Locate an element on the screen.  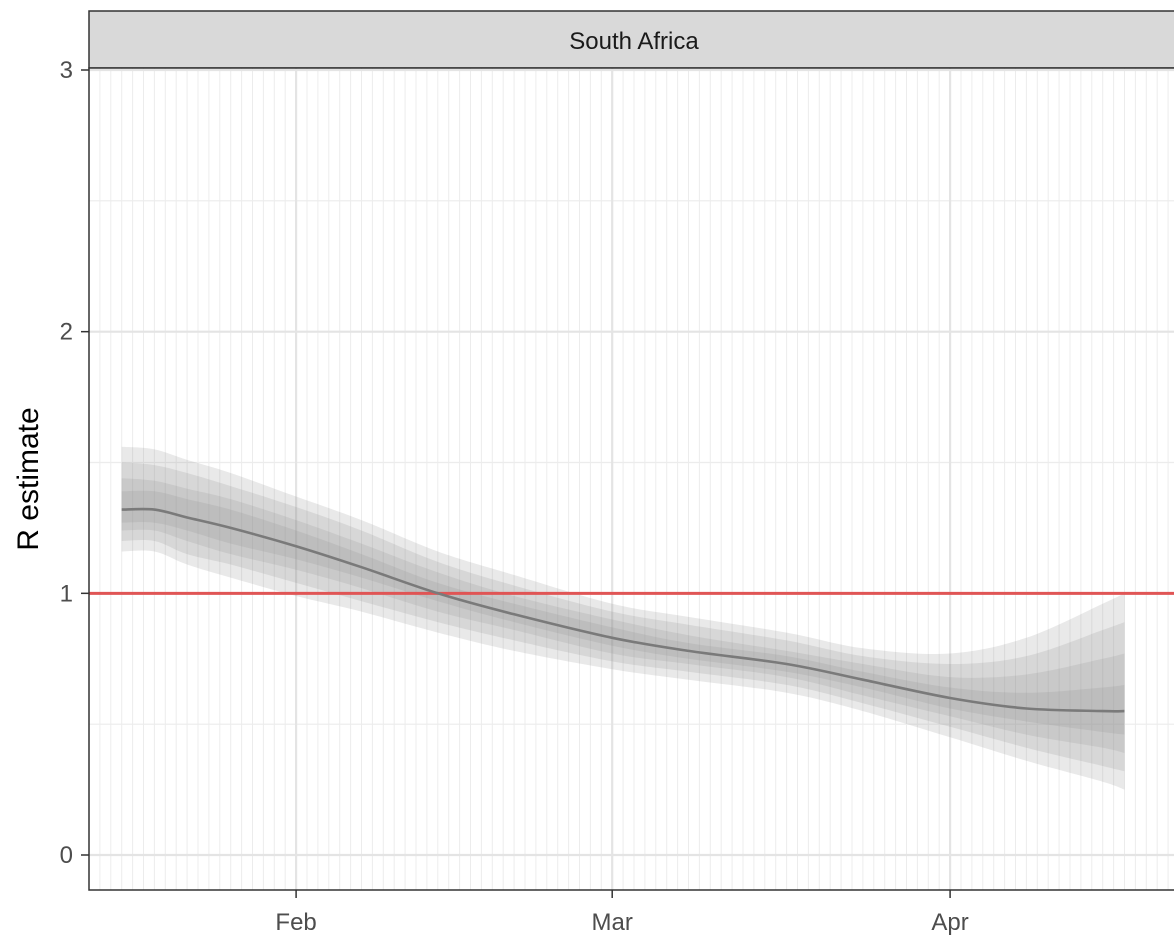
x-tick-label: Apr is located at coordinates (949, 922).